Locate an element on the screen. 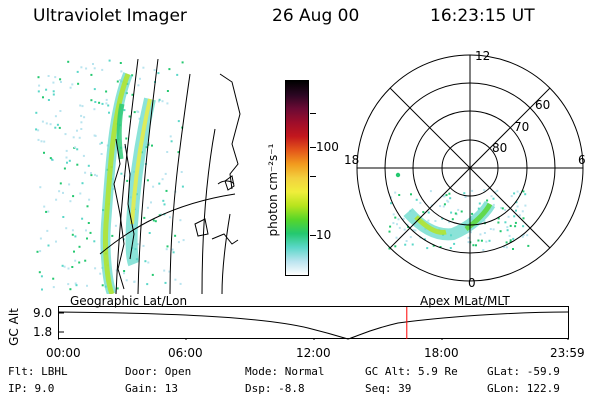  mlt-label-0: 0 is located at coordinates (472, 283).